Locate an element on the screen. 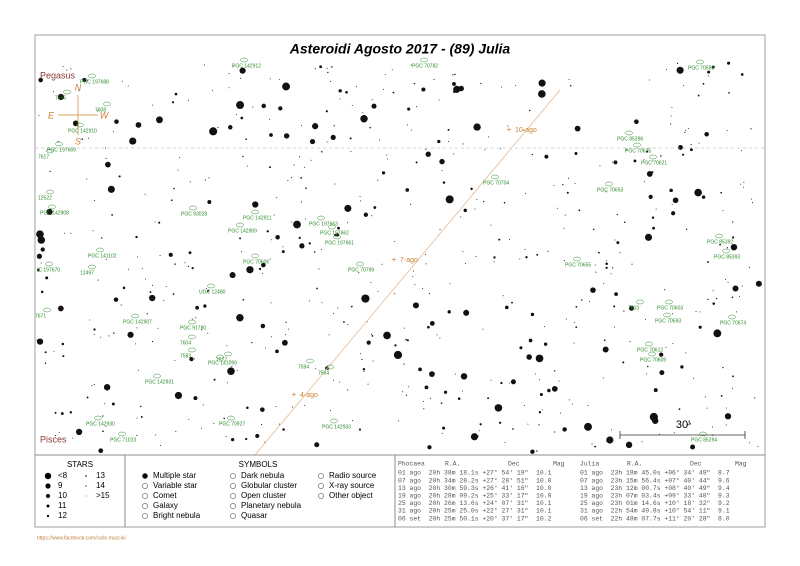 The image size is (800, 566). table-header: Julia is located at coordinates (589, 464).